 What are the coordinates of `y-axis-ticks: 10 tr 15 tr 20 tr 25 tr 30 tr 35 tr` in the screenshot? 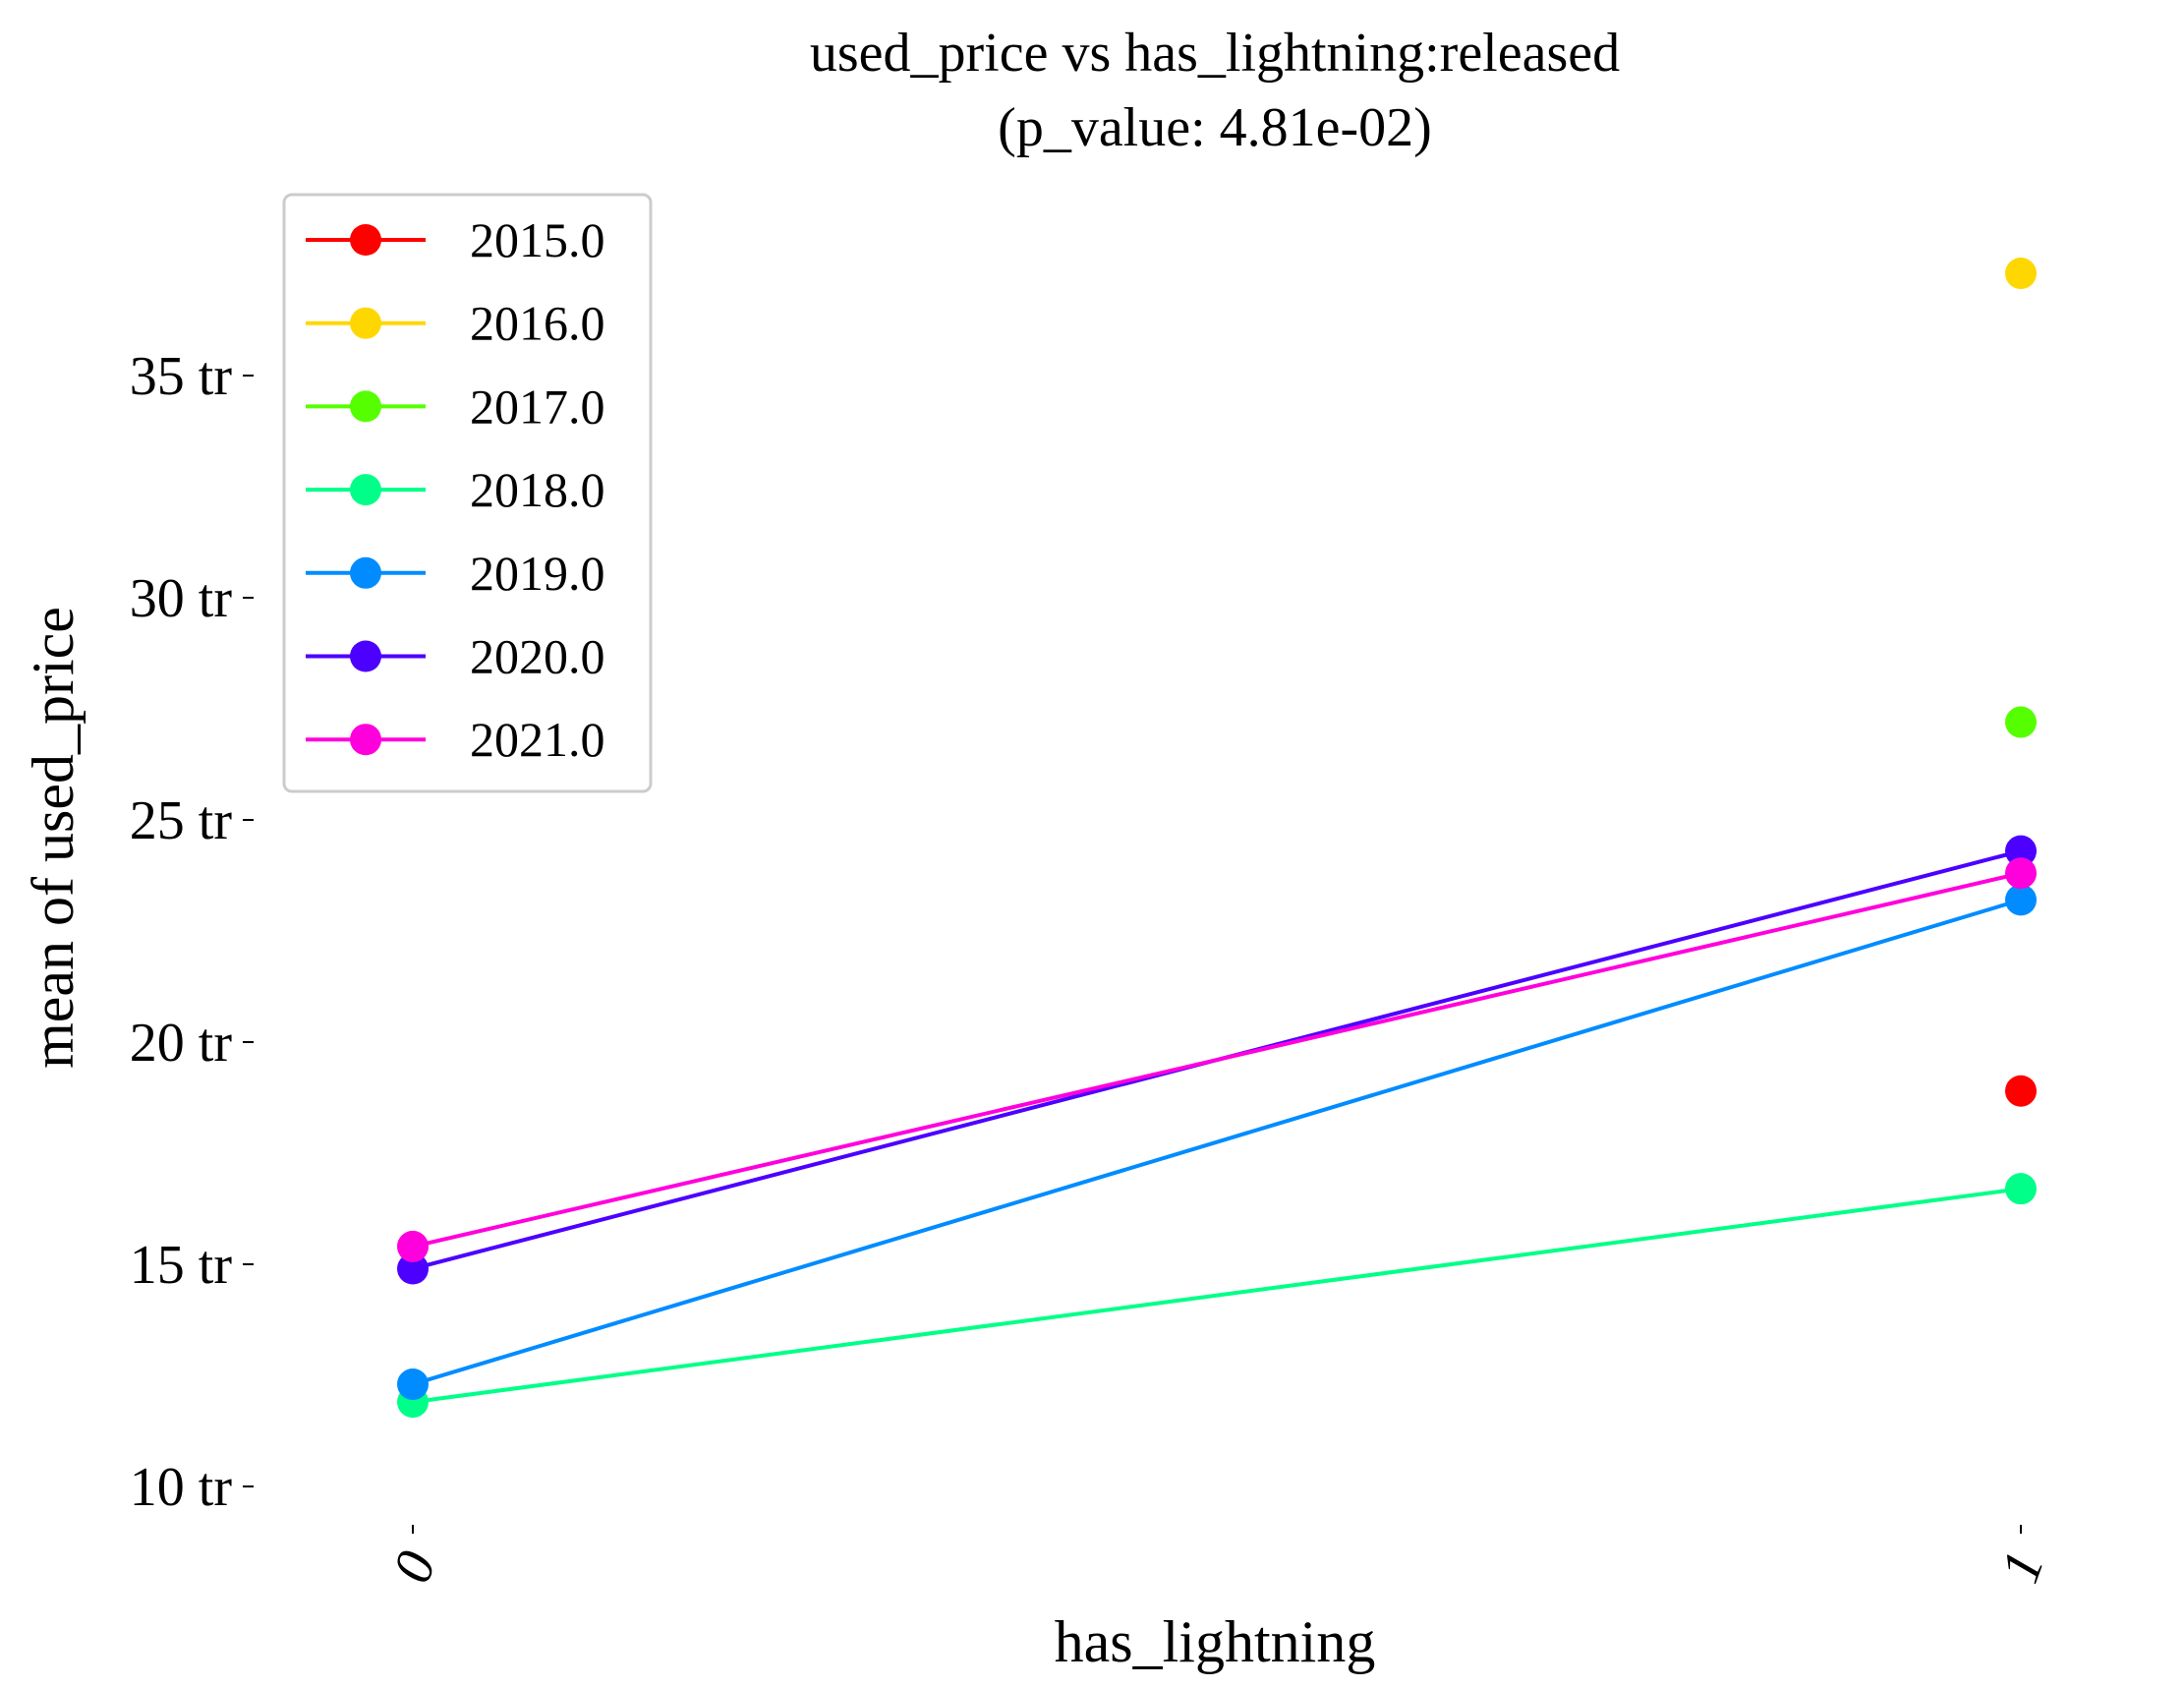 It's located at (192, 932).